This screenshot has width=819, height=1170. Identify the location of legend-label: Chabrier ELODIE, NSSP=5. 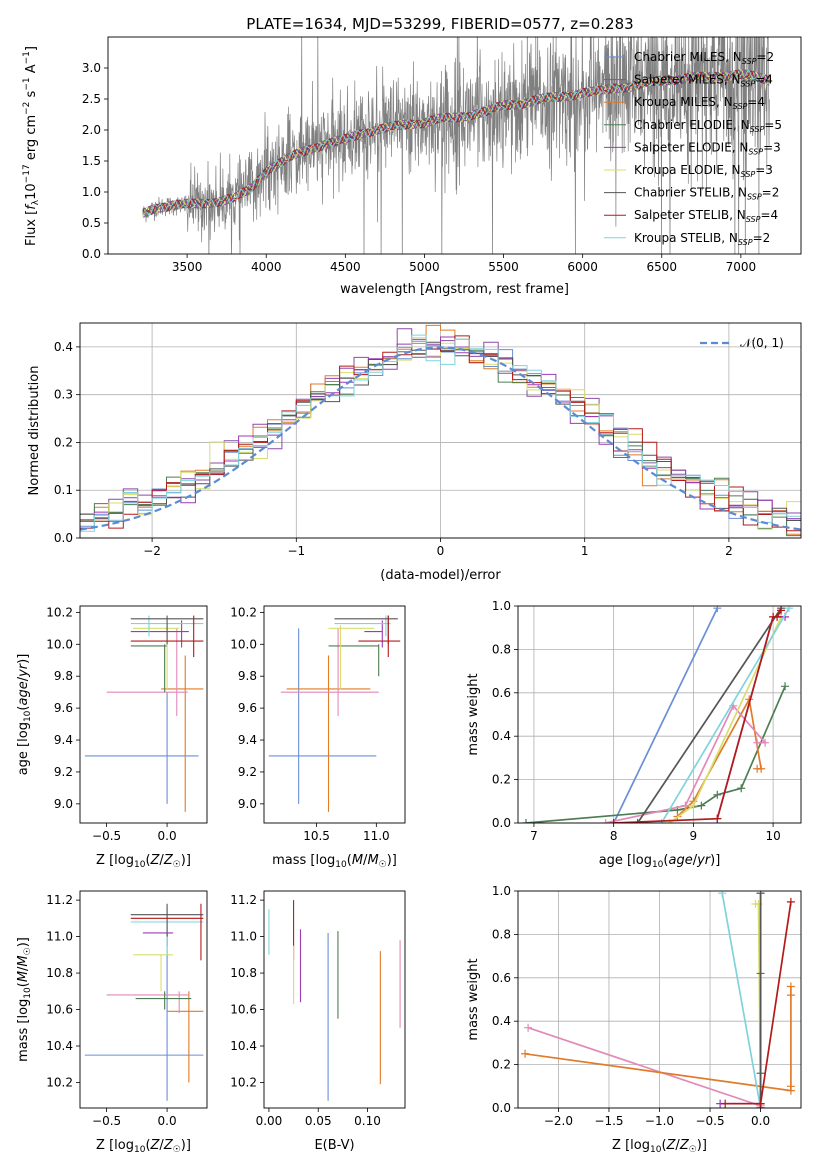
(708, 126).